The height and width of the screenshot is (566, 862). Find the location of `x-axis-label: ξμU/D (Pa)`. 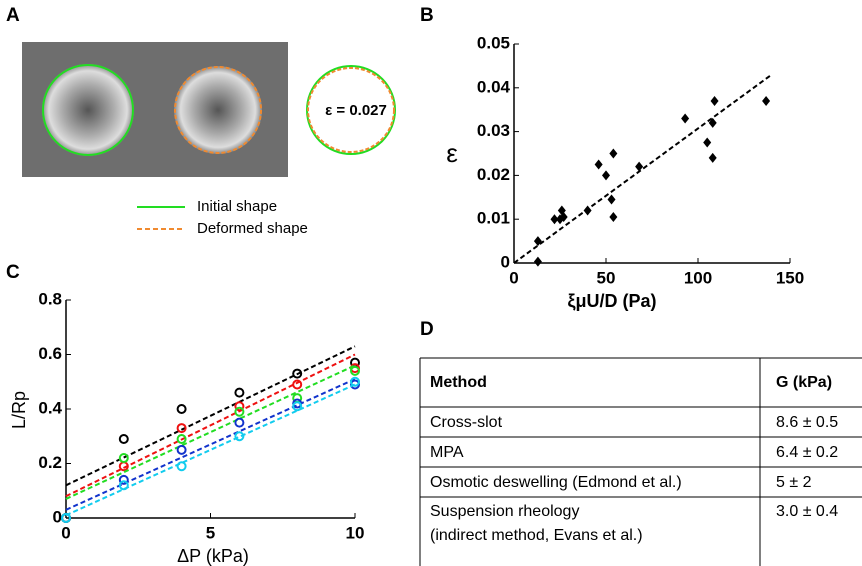

x-axis-label: ξμU/D (Pa) is located at coordinates (611, 301).